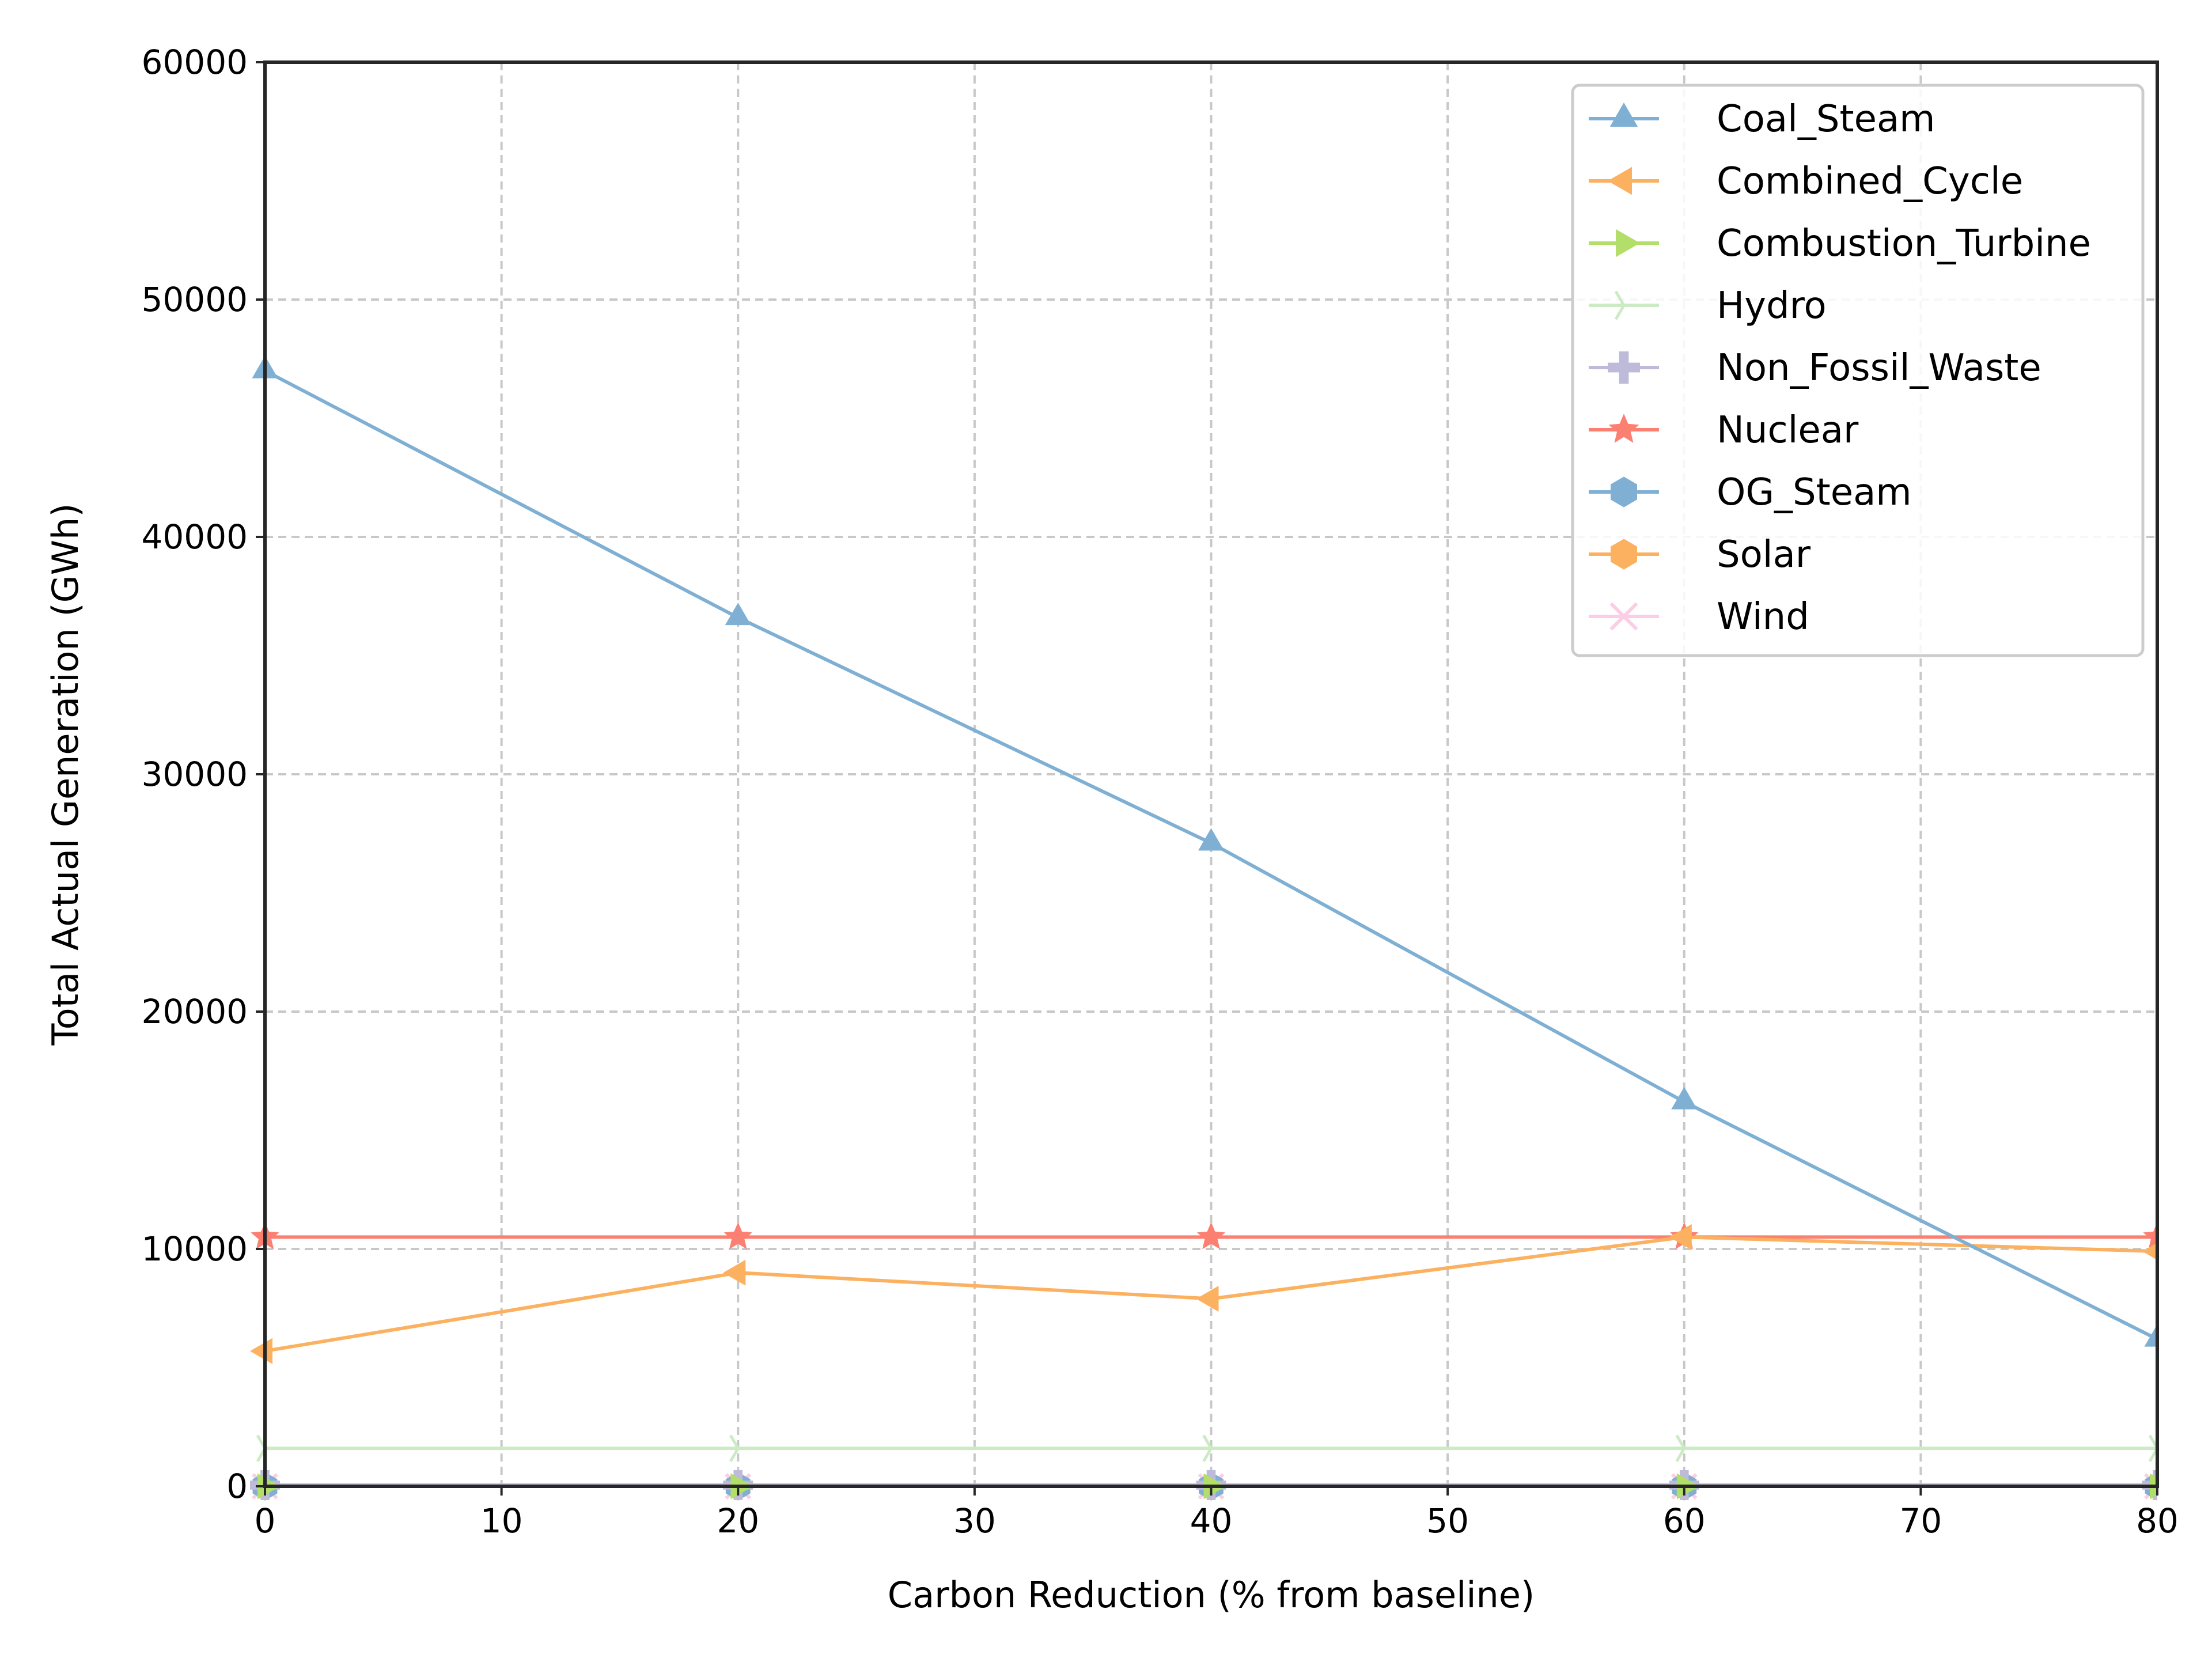 This screenshot has width=2212, height=1662. I want to click on legend-entry-combined-cycle: Combined_Cycle, so click(1806, 181).